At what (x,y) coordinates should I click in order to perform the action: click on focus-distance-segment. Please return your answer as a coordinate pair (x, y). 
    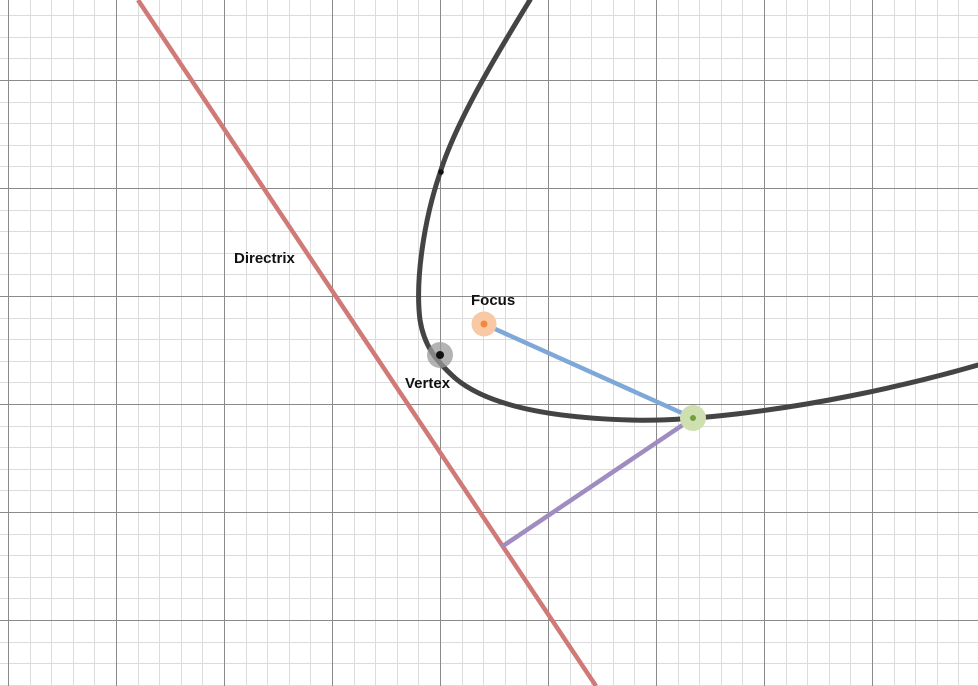
    Looking at the image, I should click on (588, 371).